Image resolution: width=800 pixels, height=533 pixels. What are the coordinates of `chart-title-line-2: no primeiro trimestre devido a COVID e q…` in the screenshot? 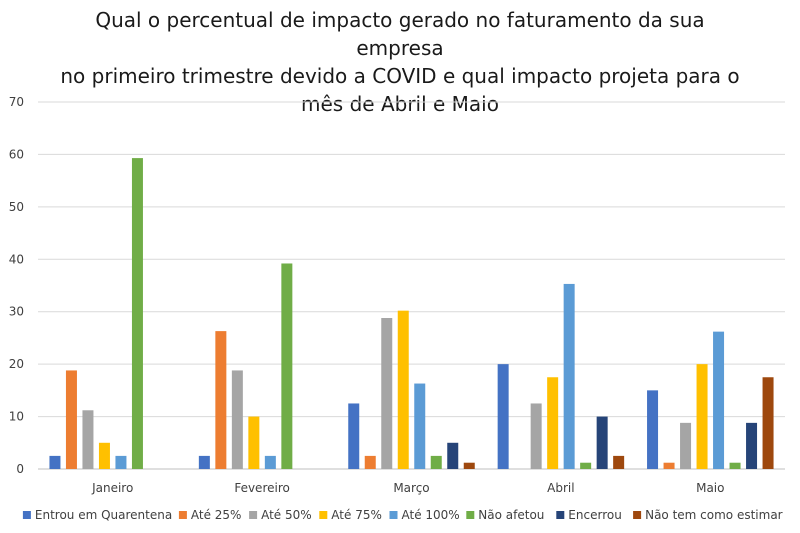 It's located at (400, 76).